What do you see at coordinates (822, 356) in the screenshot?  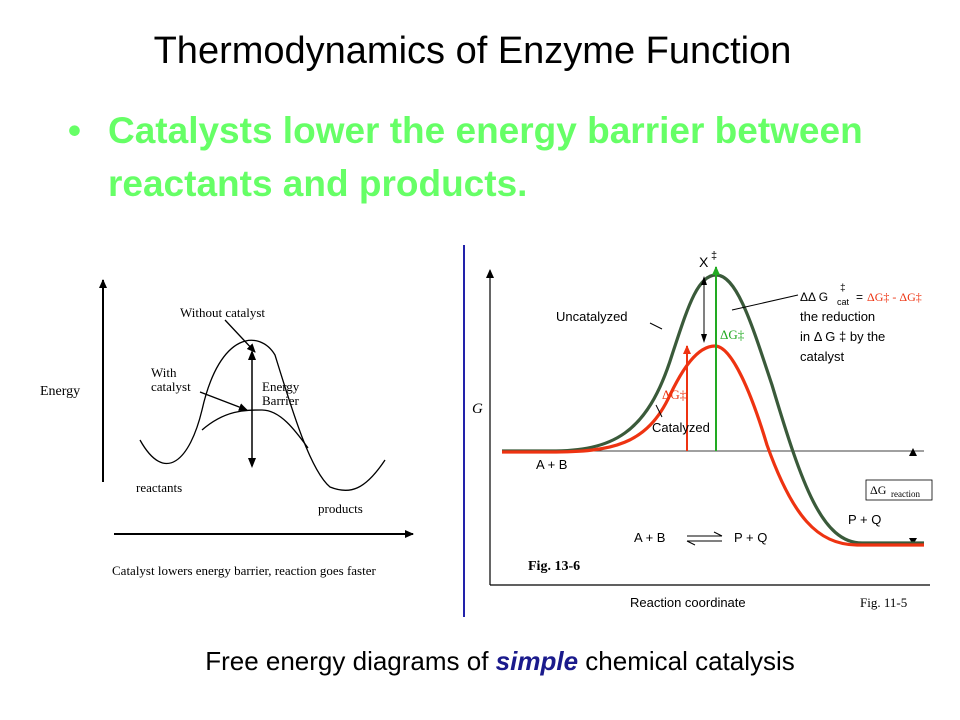 I see `ddg-annotation-line4: catalyst` at bounding box center [822, 356].